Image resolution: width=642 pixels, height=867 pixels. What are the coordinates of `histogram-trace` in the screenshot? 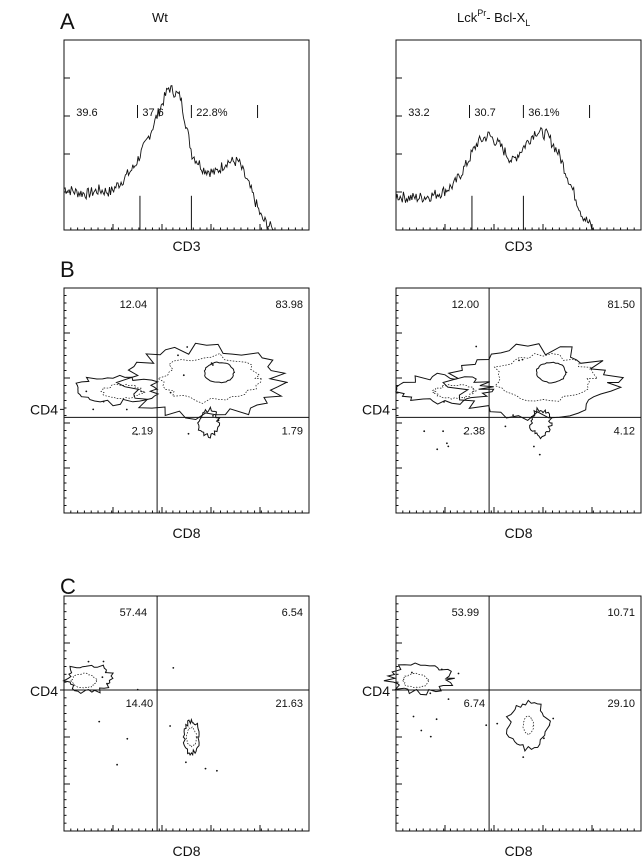 It's located at (512, 178).